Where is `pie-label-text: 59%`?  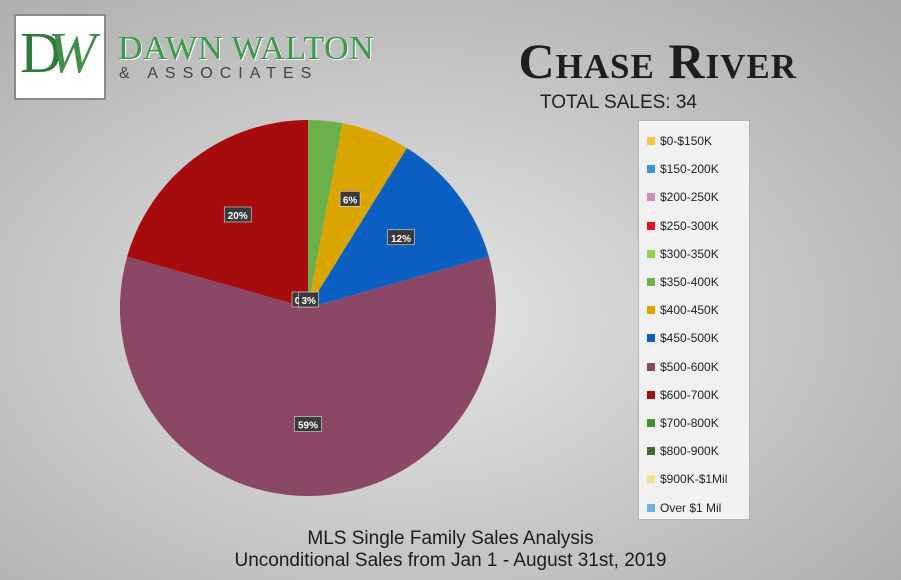 pie-label-text: 59% is located at coordinates (308, 426).